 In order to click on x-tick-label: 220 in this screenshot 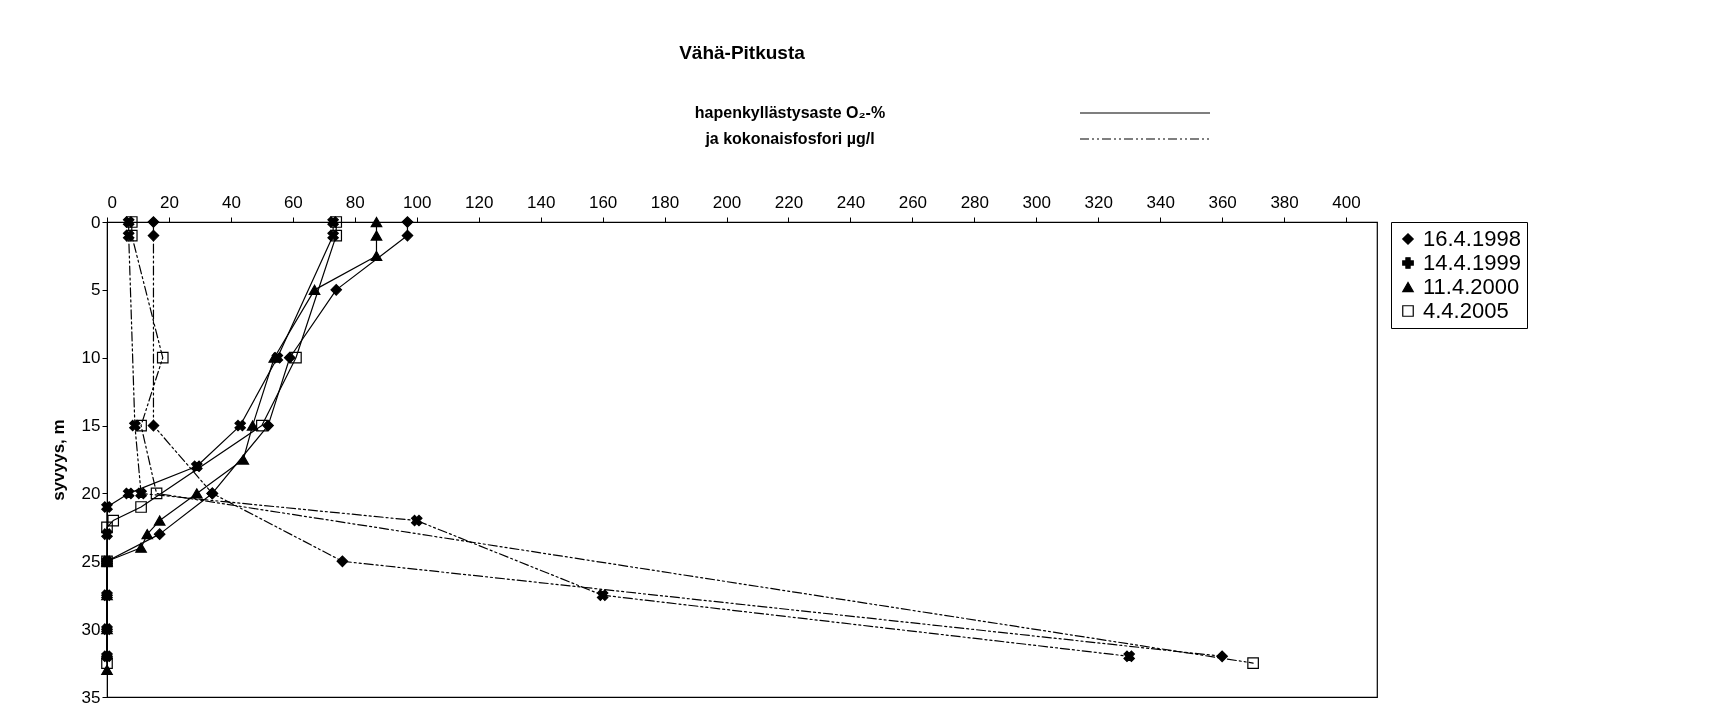, I will do `click(789, 202)`.